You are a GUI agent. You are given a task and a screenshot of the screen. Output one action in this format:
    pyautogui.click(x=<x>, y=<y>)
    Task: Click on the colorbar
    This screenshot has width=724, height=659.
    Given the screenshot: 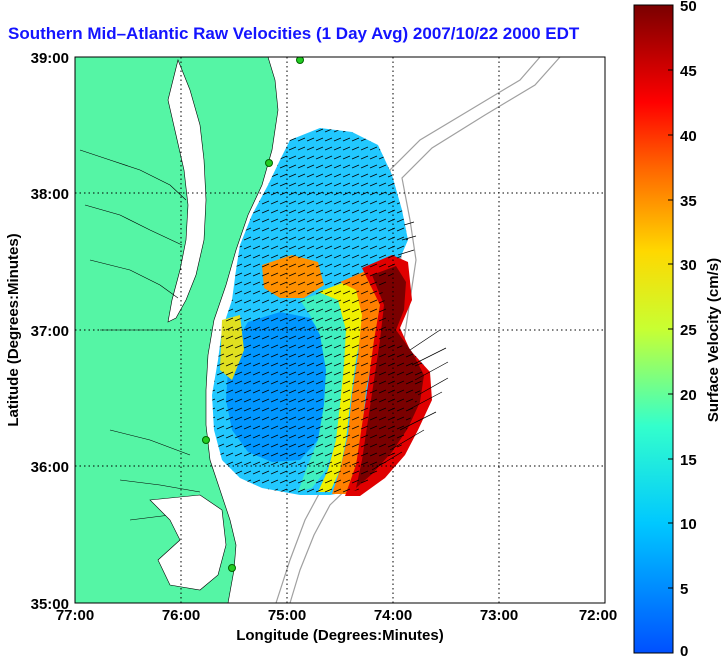 What is the action you would take?
    pyautogui.click(x=653, y=329)
    